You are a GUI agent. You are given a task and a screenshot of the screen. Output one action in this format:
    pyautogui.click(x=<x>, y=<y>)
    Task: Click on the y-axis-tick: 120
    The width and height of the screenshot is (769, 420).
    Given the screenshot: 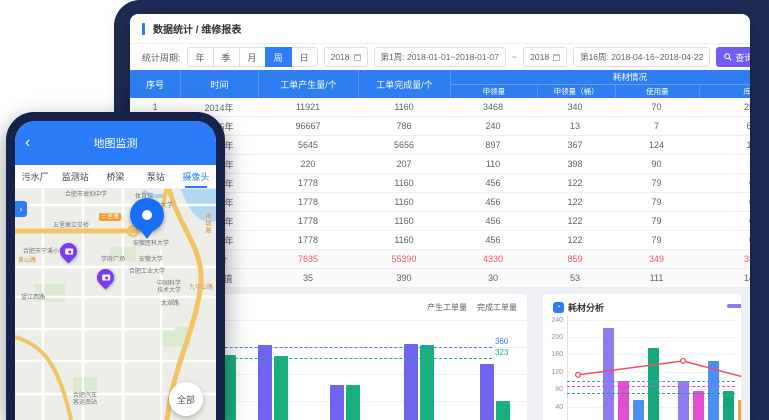 What is the action you would take?
    pyautogui.click(x=557, y=372)
    